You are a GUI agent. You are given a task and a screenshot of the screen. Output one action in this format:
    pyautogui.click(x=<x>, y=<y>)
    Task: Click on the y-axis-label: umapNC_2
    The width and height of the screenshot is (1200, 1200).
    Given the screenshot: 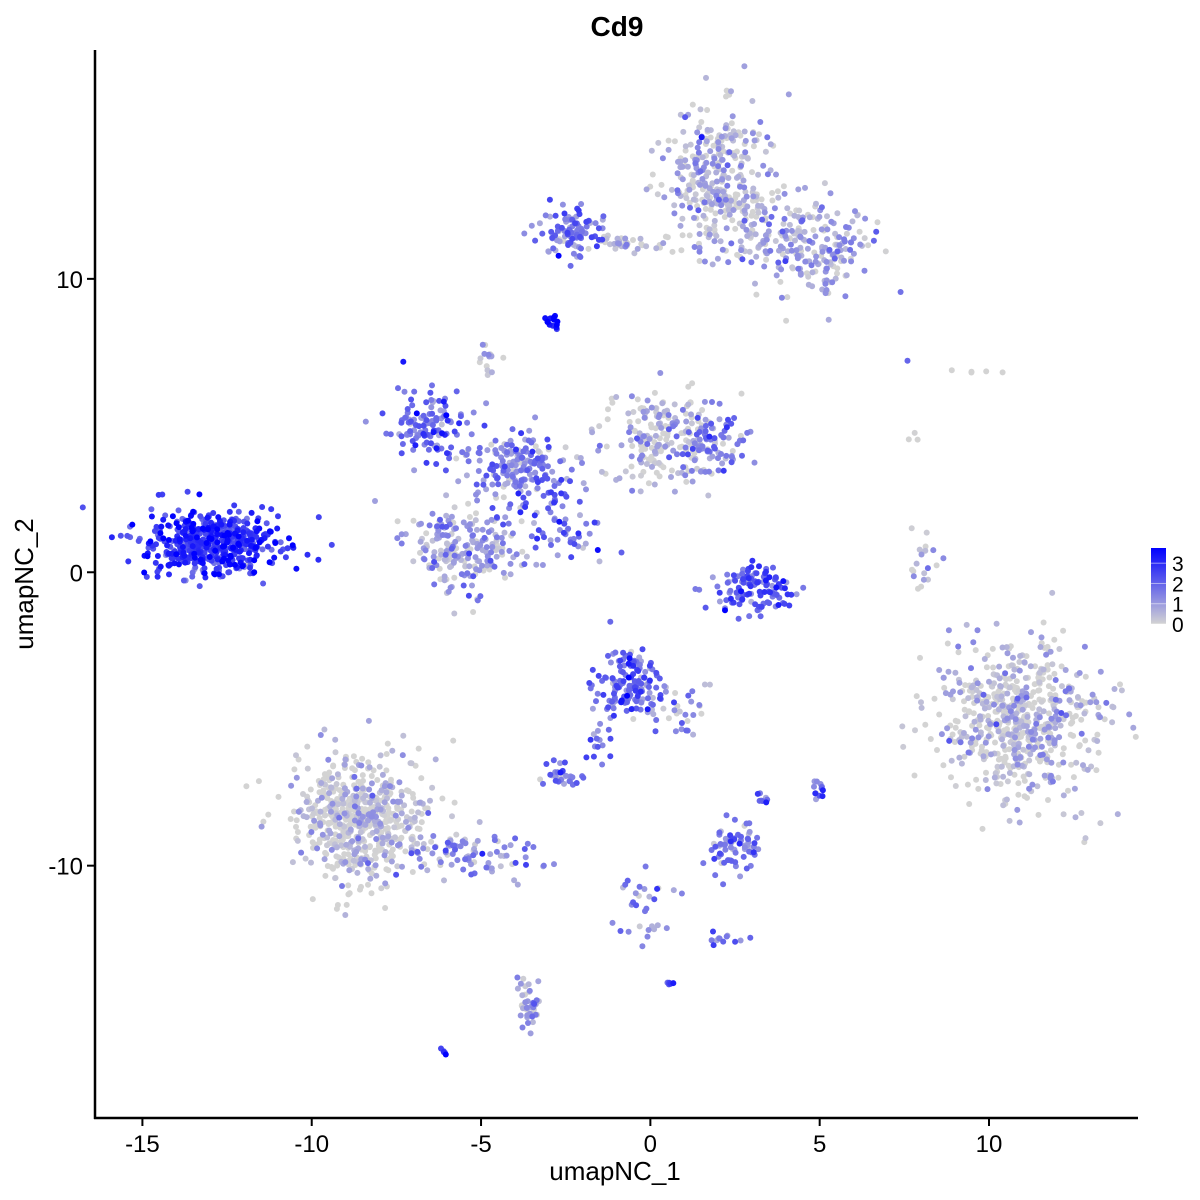 What is the action you would take?
    pyautogui.click(x=24, y=584)
    